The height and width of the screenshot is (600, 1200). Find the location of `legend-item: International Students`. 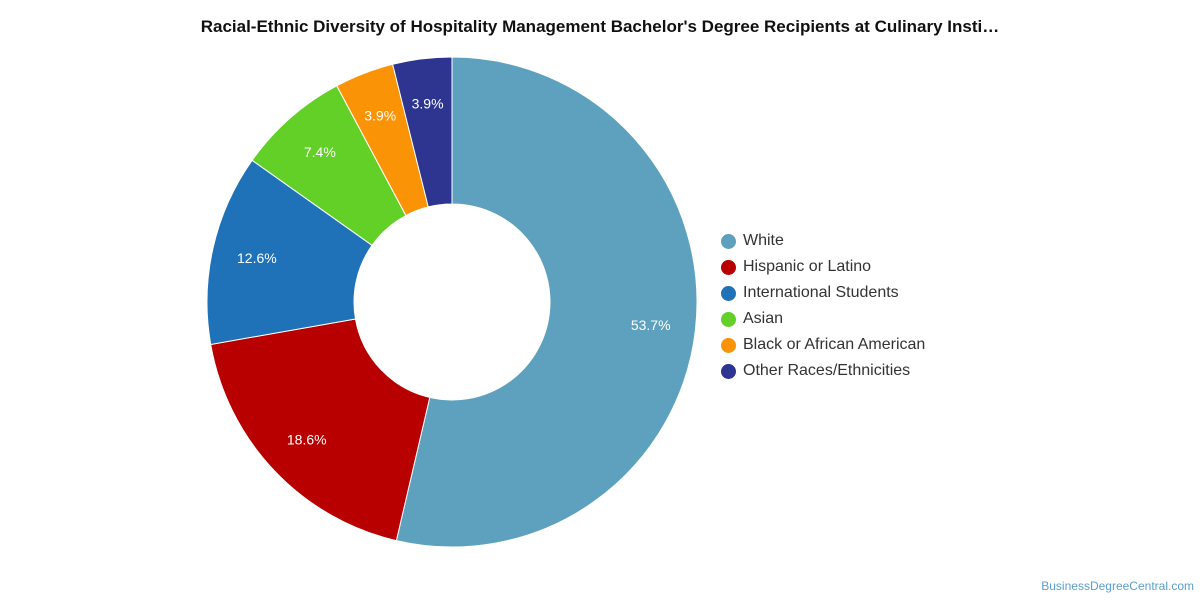

legend-item: International Students is located at coordinates (823, 293).